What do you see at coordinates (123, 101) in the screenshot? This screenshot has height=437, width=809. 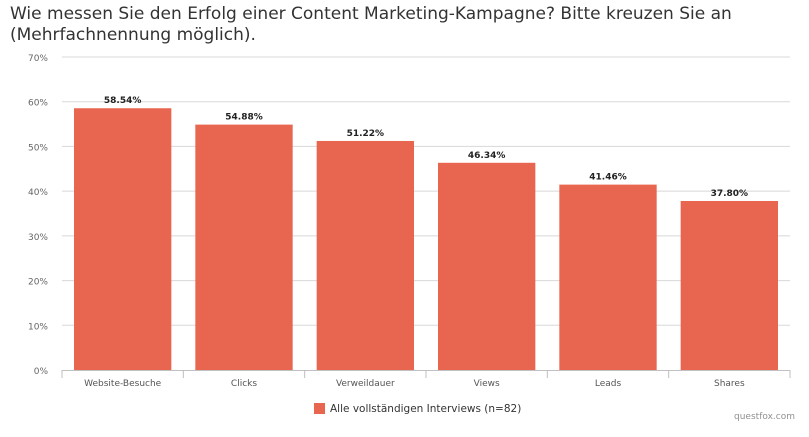 I see `data-label: 58.54%` at bounding box center [123, 101].